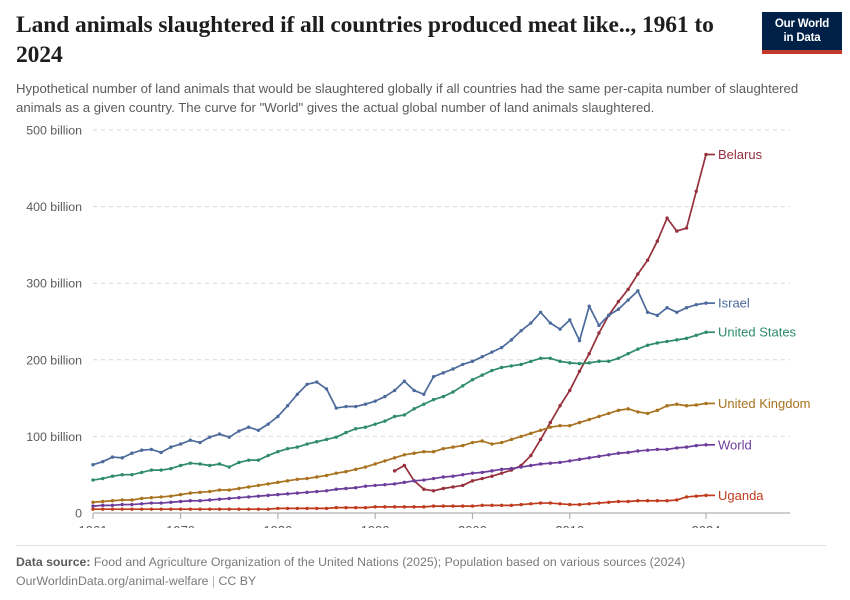  I want to click on series-label-united-kingdom: United Kingdom, so click(764, 403).